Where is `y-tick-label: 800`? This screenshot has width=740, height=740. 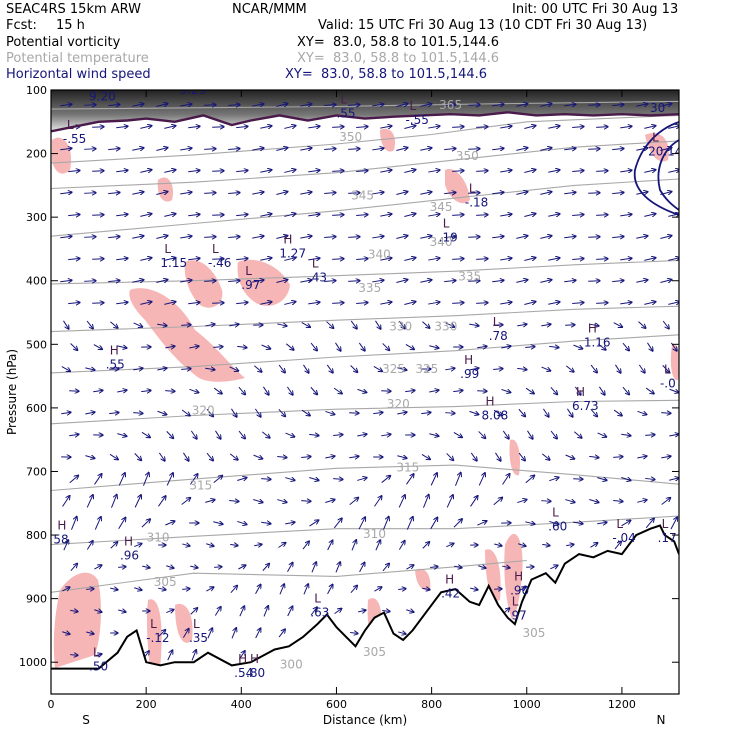 y-tick-label: 800 is located at coordinates (36, 535).